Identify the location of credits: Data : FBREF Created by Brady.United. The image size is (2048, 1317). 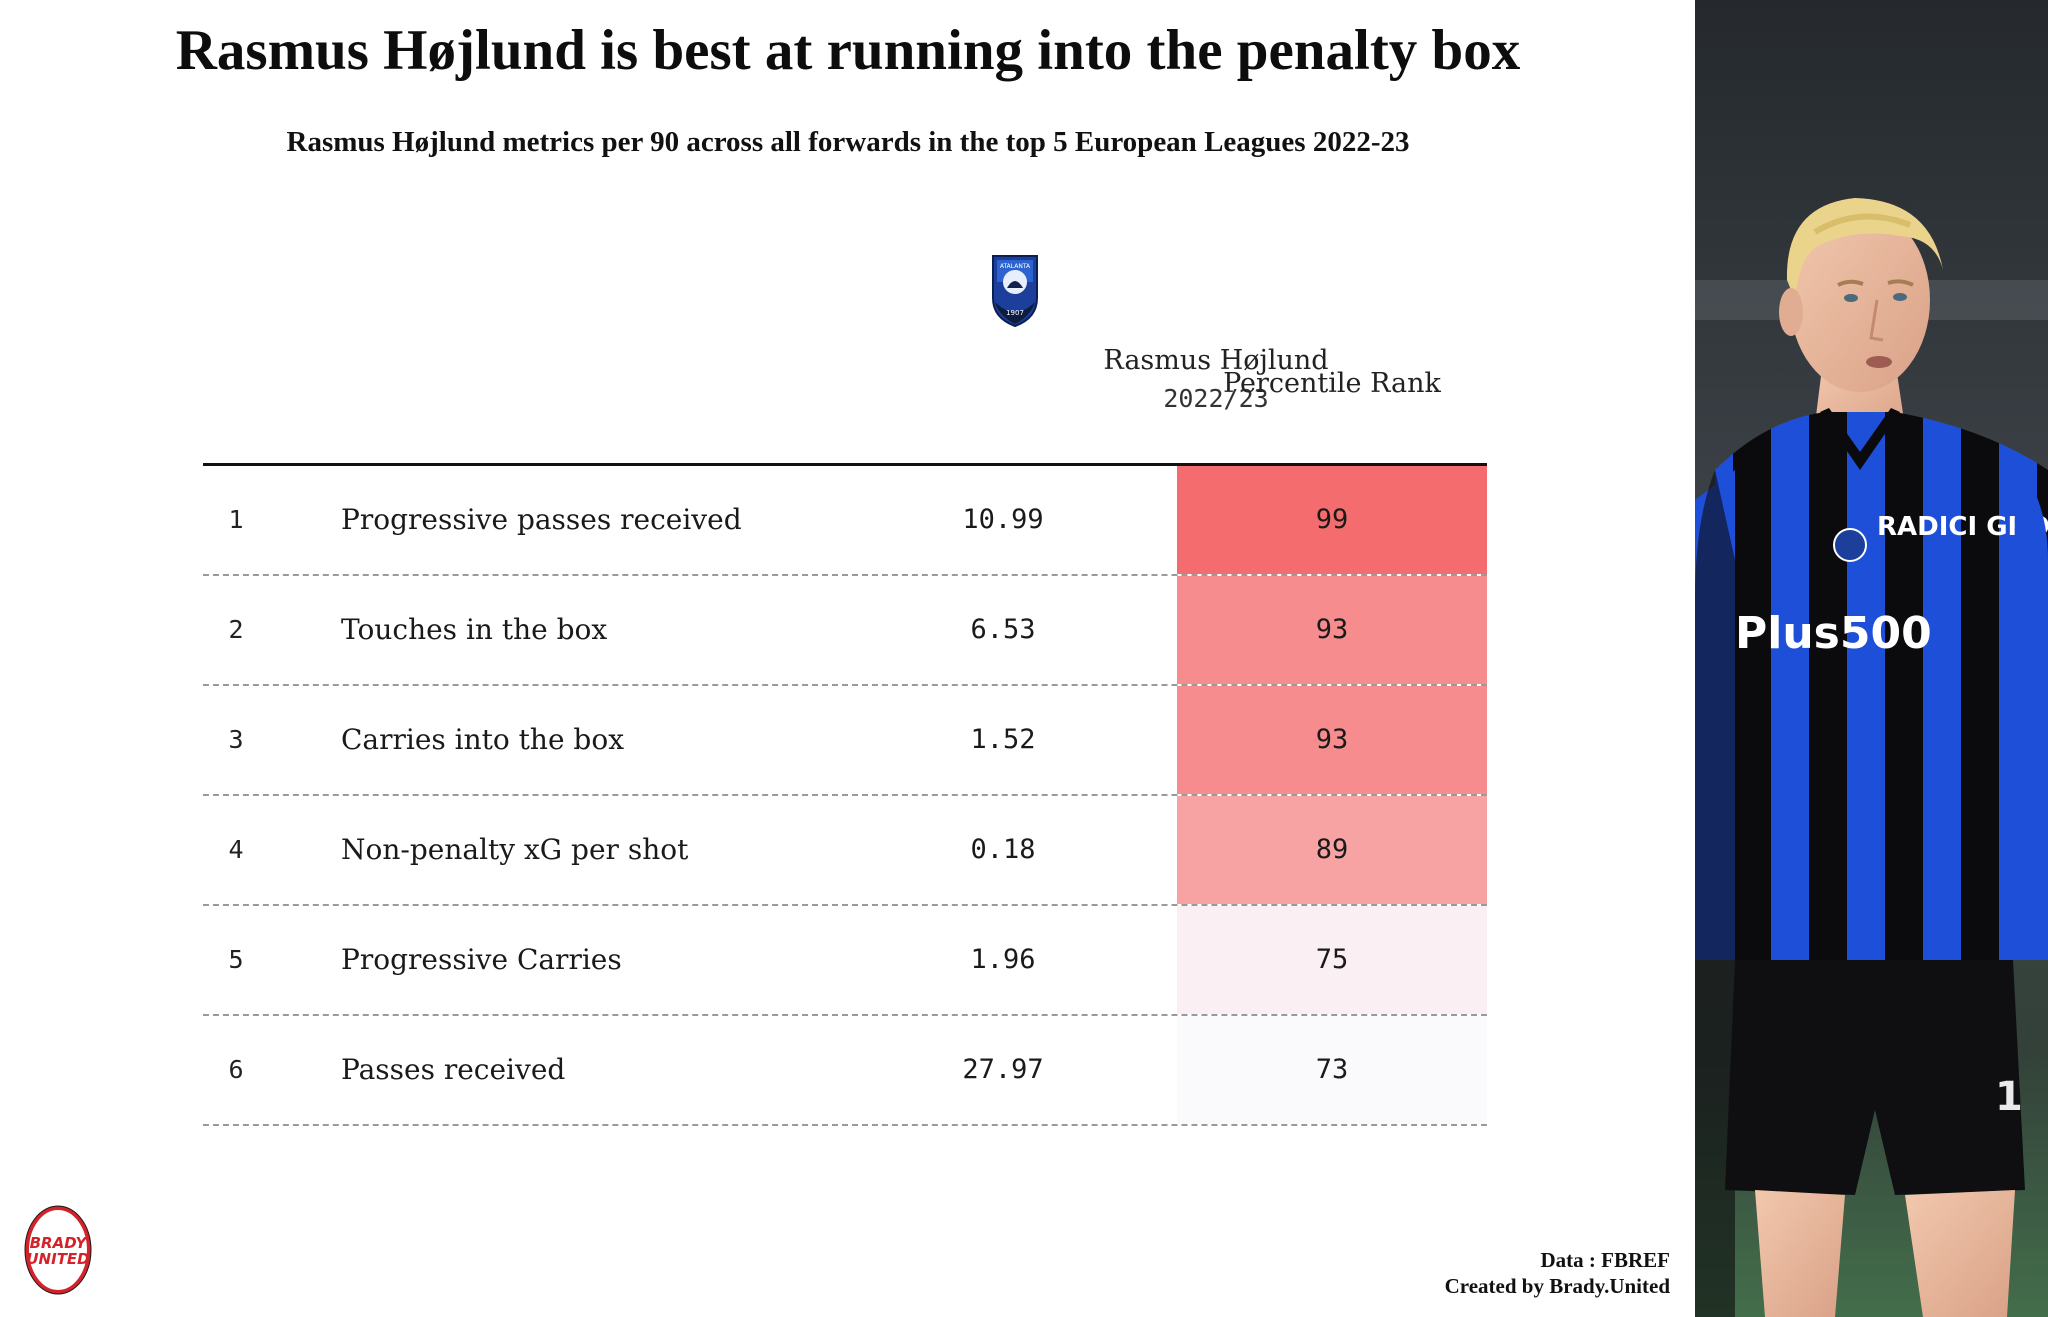
(1557, 1273).